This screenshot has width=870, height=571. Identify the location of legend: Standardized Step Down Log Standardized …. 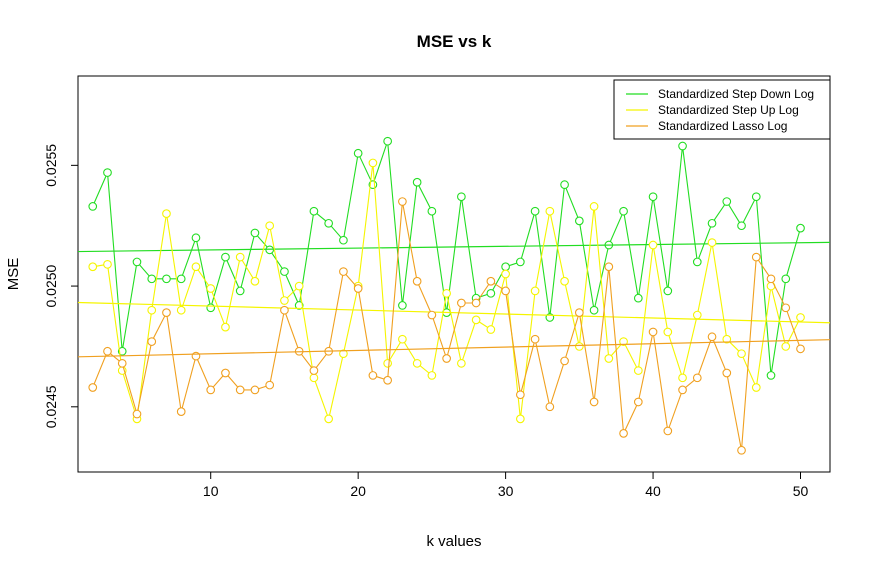
(722, 109).